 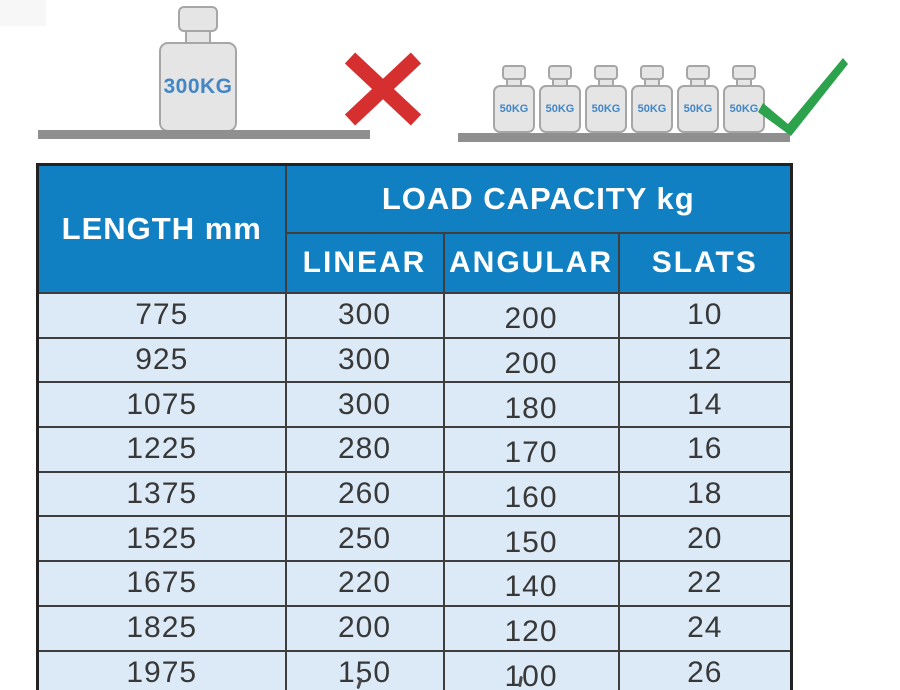 I want to click on linear-cell: 260, so click(x=364, y=494).